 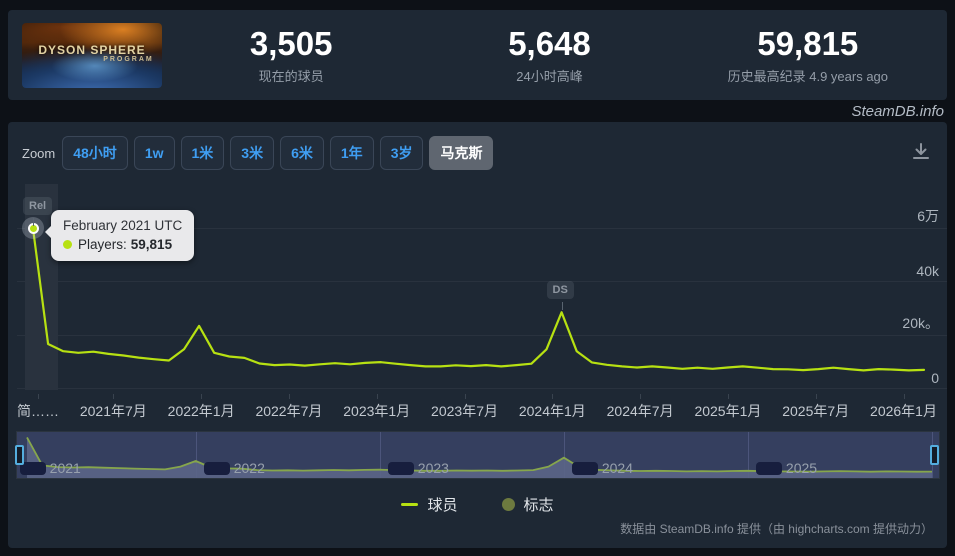 I want to click on zoom-label: Zoom, so click(x=39, y=153).